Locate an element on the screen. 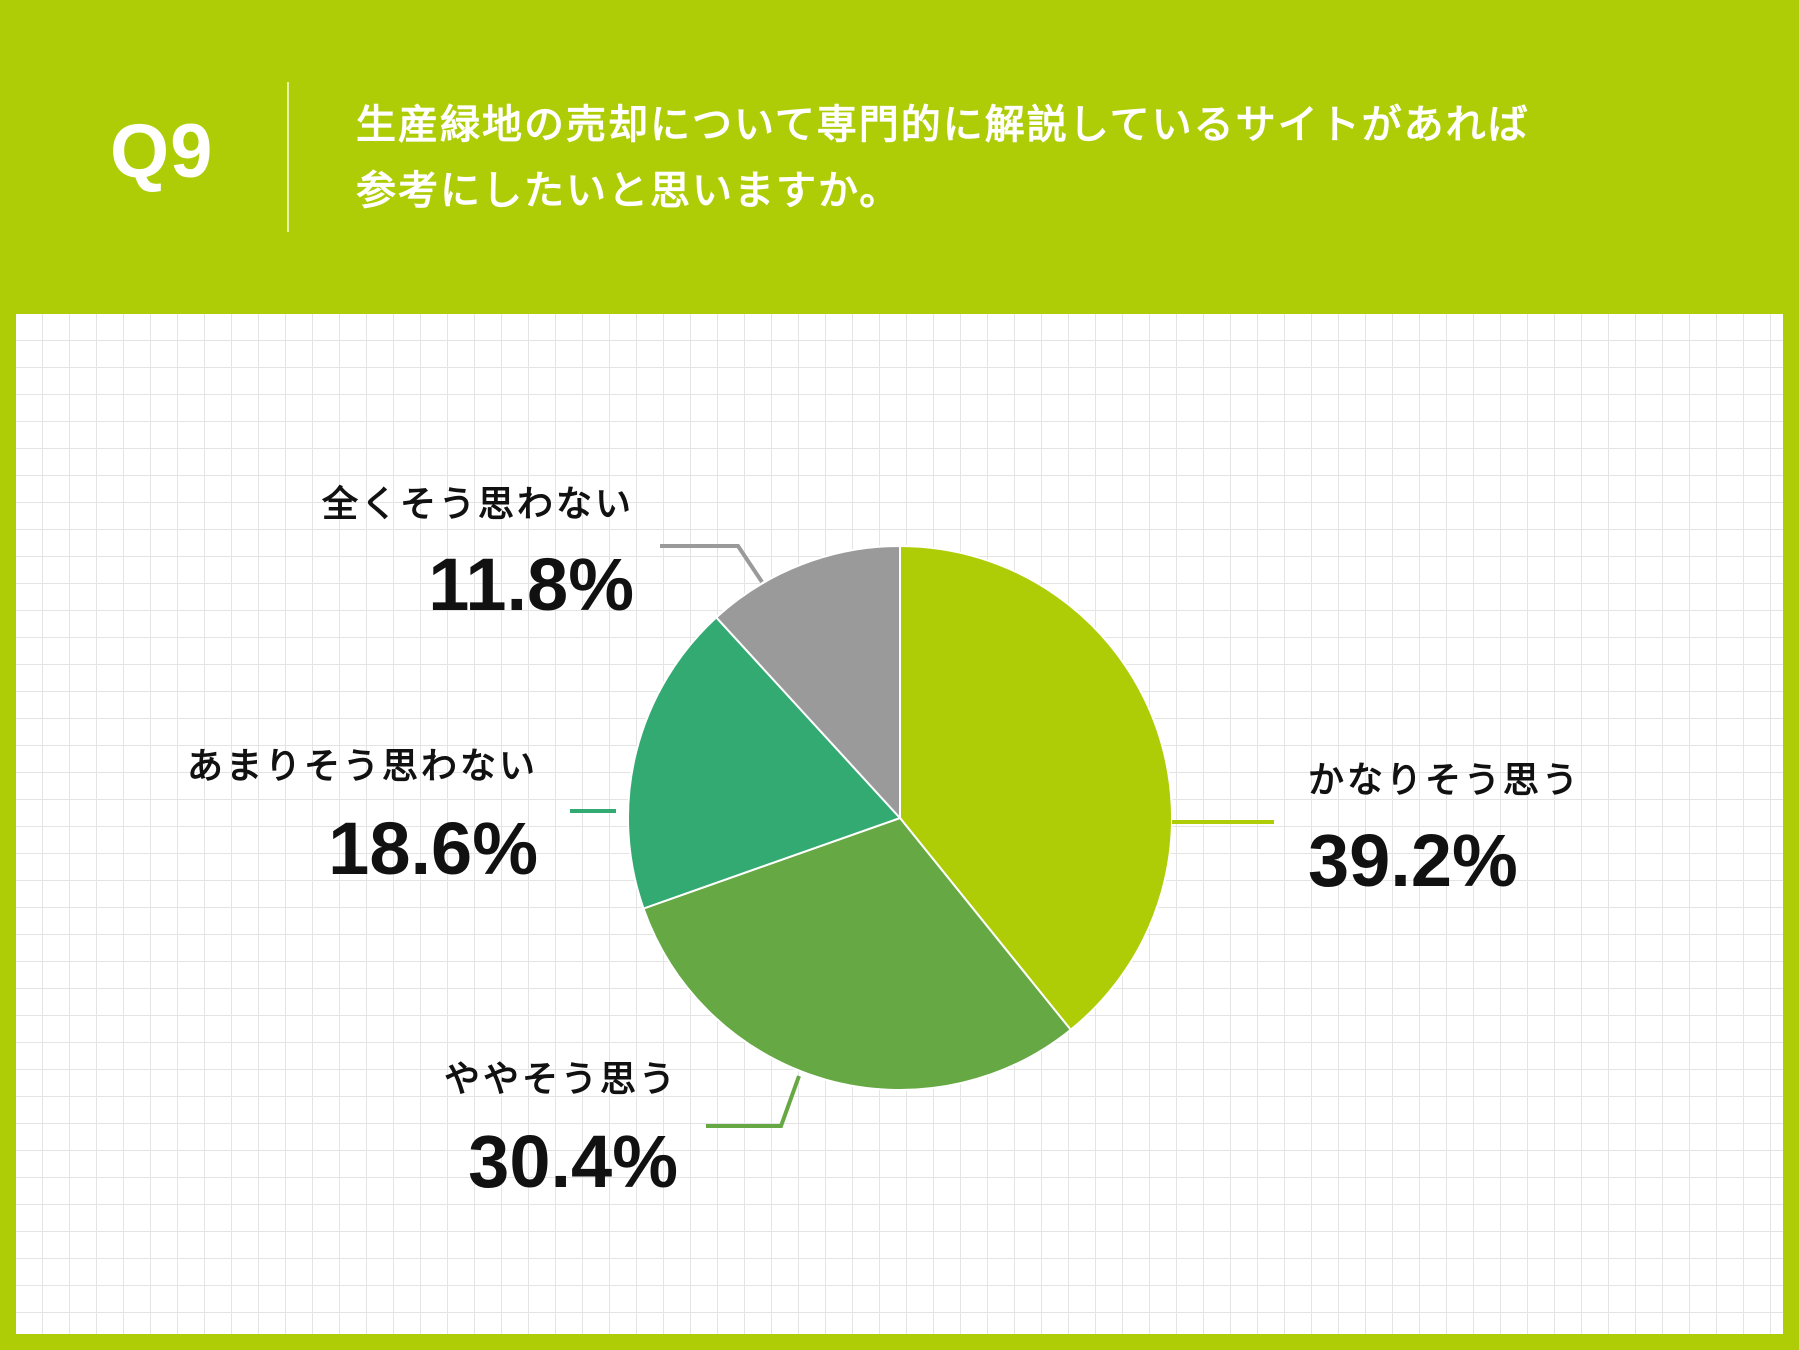  slice-value-label: 39.2% is located at coordinates (1413, 860).